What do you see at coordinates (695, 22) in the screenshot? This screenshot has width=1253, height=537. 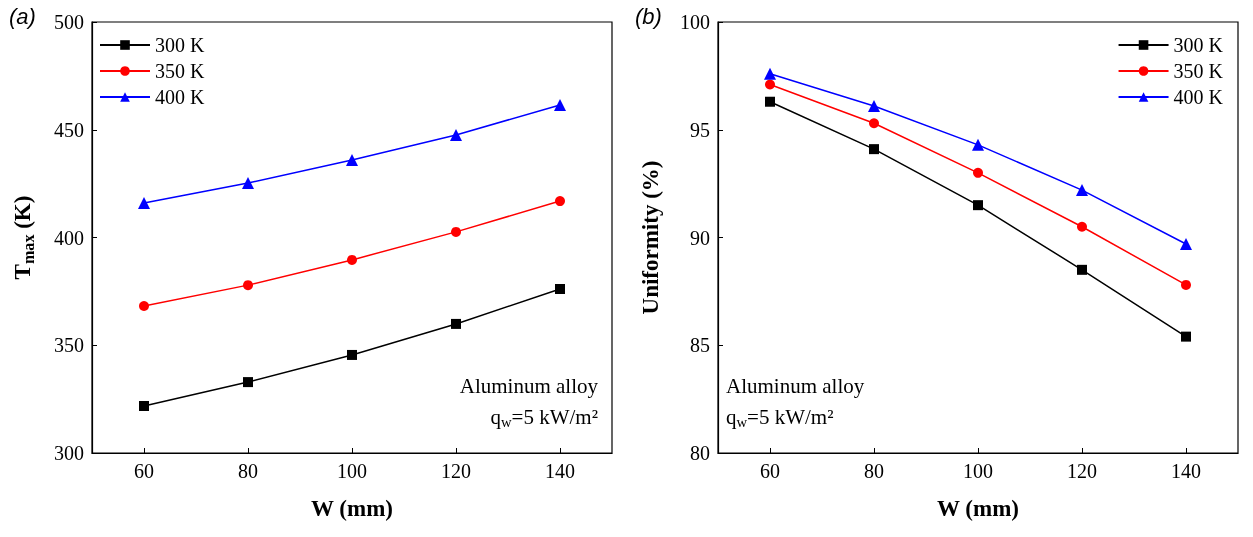 I see `y-tick-label: 100` at bounding box center [695, 22].